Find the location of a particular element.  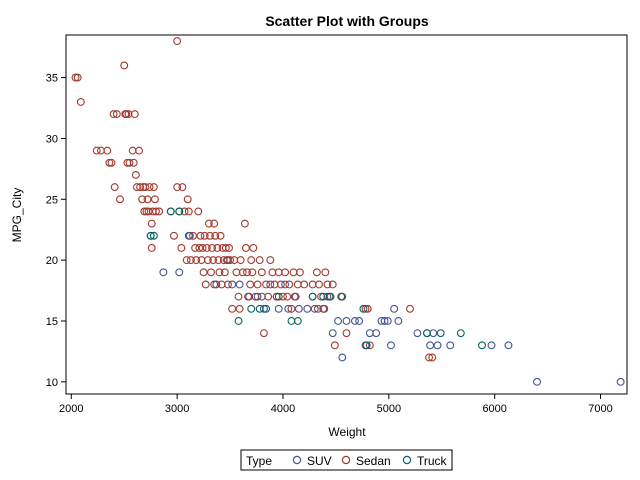

y-axis: 10 15 20 25 30 35 is located at coordinates (56, 231).